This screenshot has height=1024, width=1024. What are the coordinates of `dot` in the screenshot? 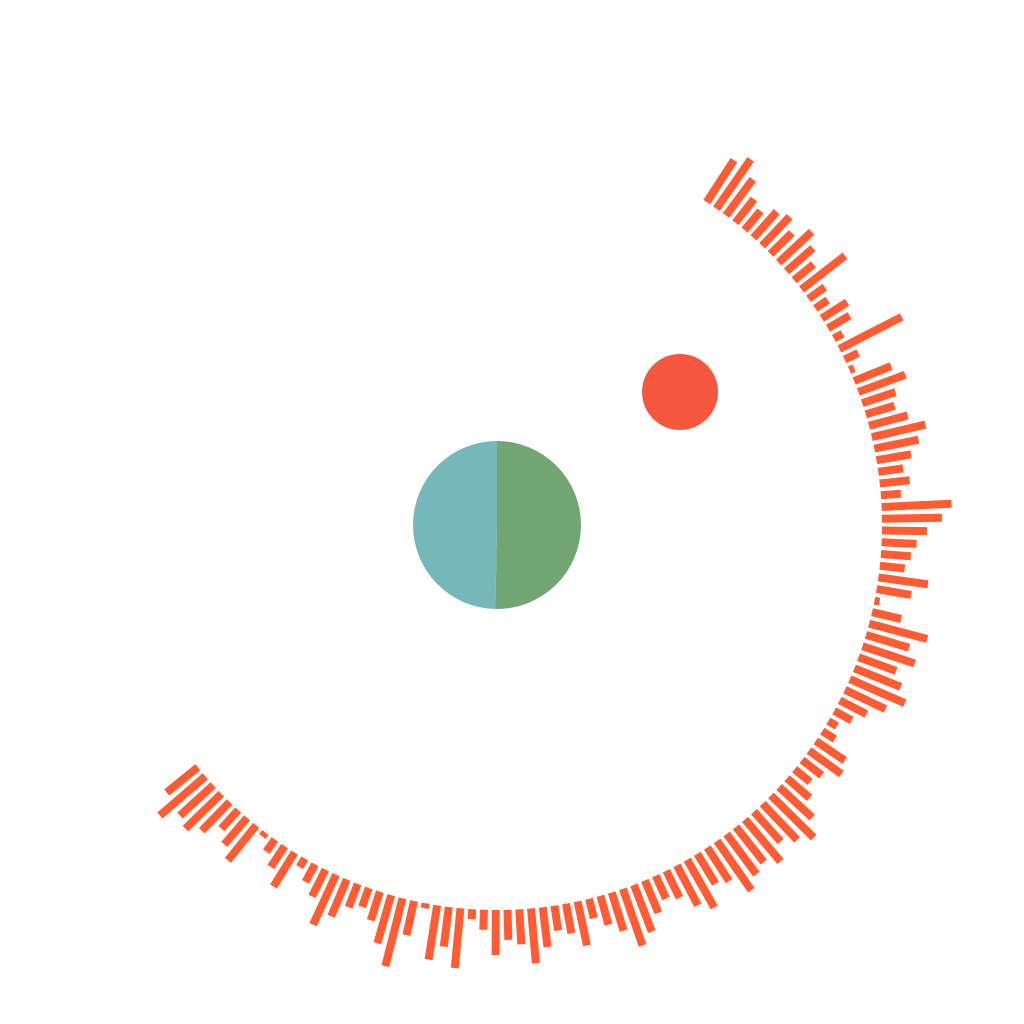 It's located at (680, 392).